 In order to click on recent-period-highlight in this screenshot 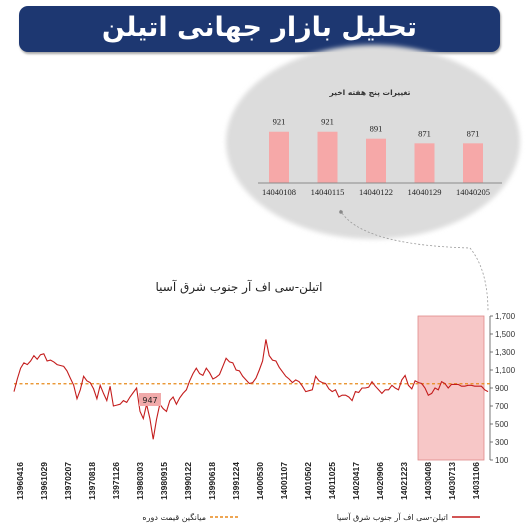, I will do `click(451, 388)`.